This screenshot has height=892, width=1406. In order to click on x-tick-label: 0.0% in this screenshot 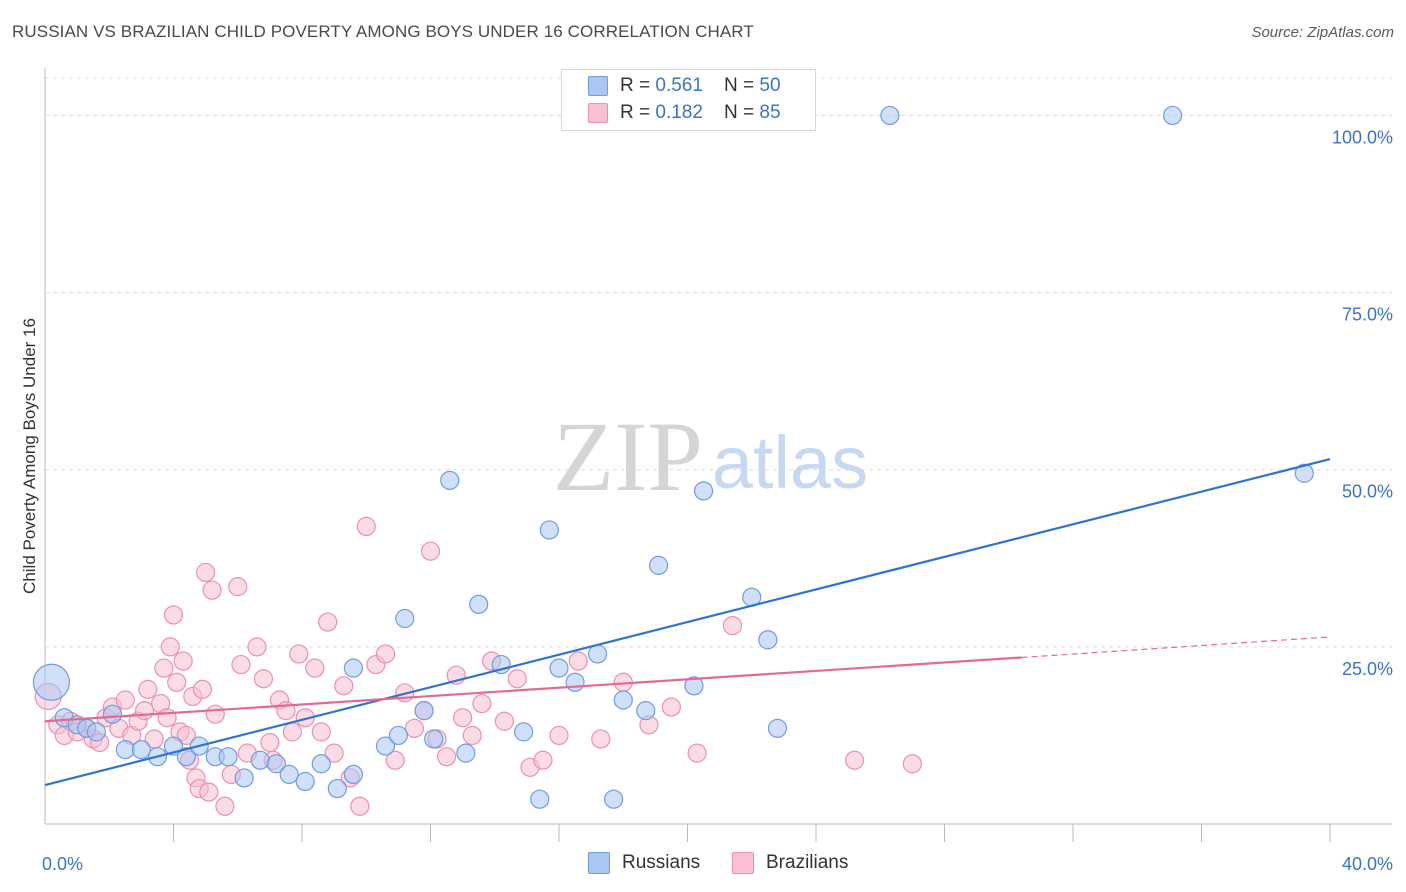, I will do `click(62, 864)`.